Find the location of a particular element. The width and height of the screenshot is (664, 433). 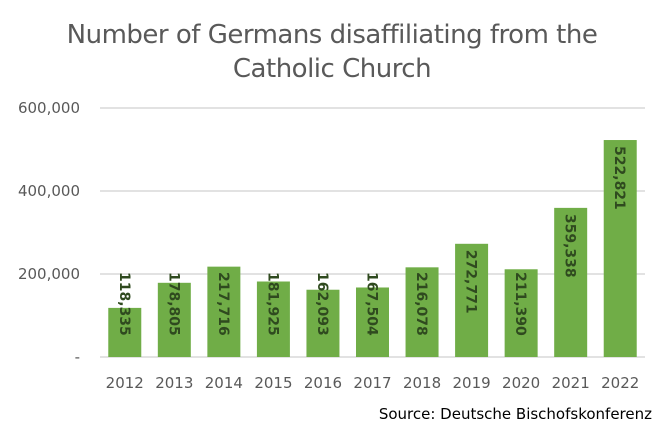

bar-2014 is located at coordinates (224, 311).